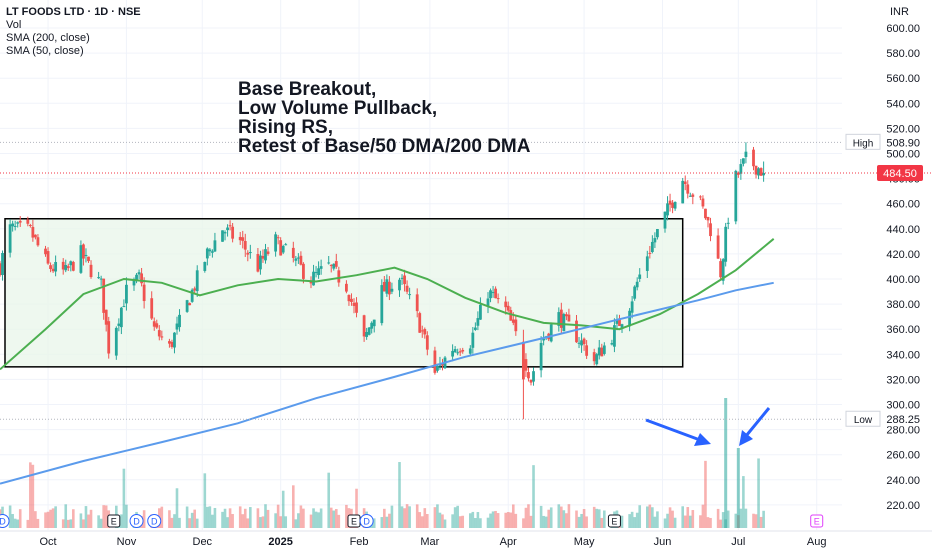  I want to click on time-tick-label: Dec, so click(203, 542).